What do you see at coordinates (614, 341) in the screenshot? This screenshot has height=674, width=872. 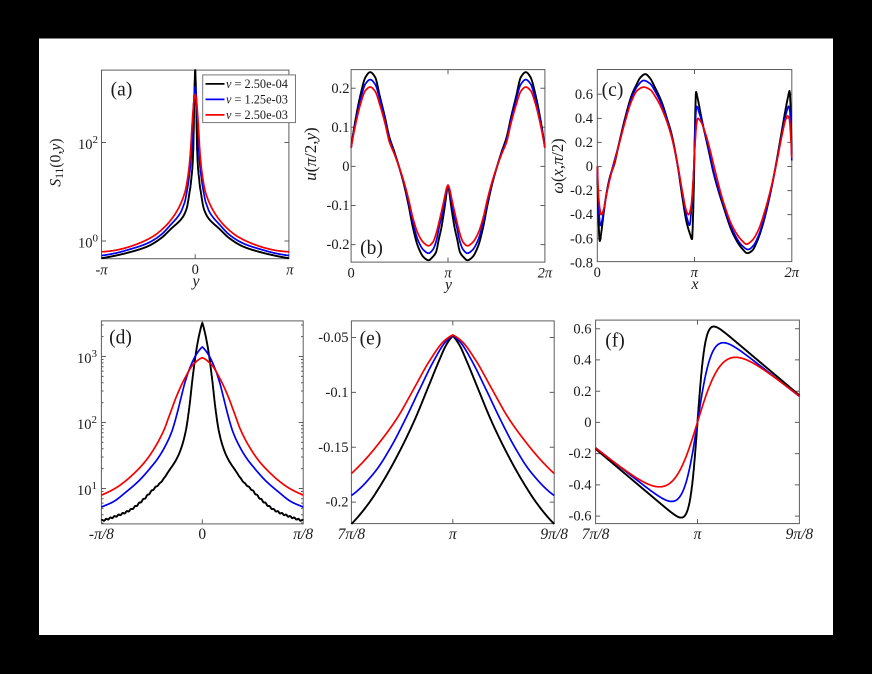 I see `svg-text: (f)` at bounding box center [614, 341].